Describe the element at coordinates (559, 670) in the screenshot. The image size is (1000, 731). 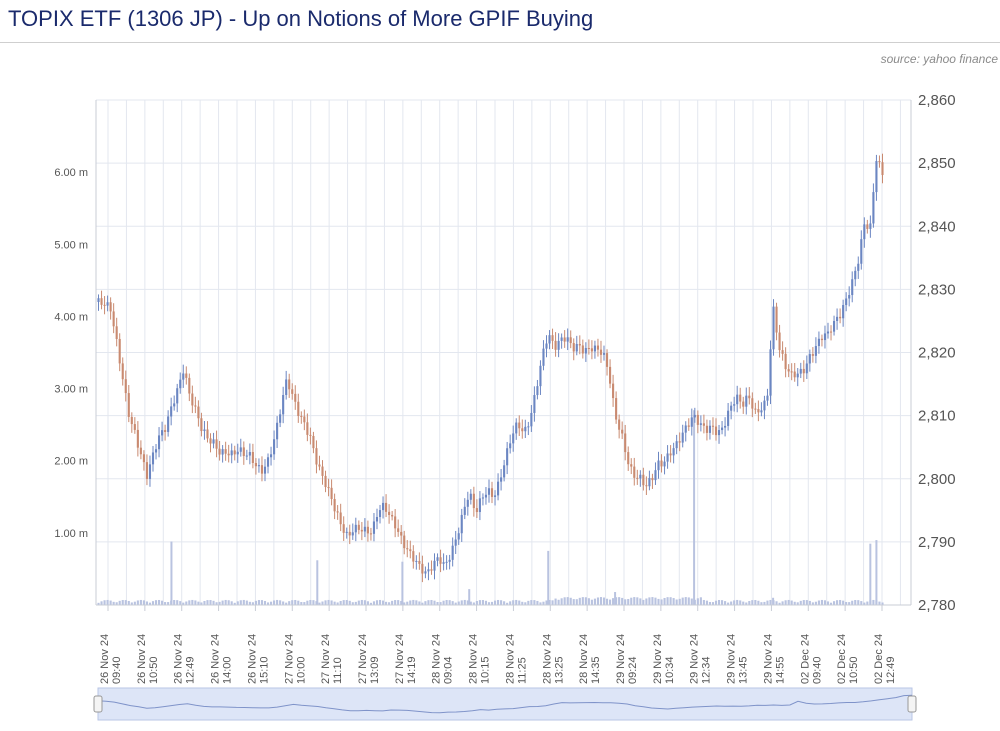
I see `time-tick-time: 13:25` at that location.